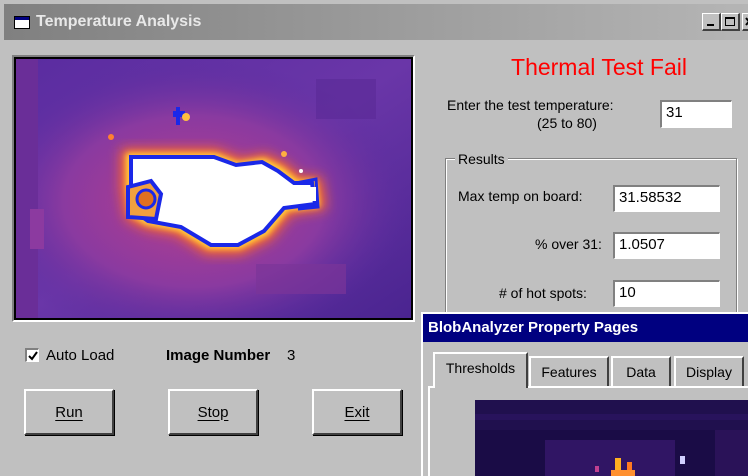 The width and height of the screenshot is (748, 476). I want to click on thresholds-tab-panel, so click(588, 431).